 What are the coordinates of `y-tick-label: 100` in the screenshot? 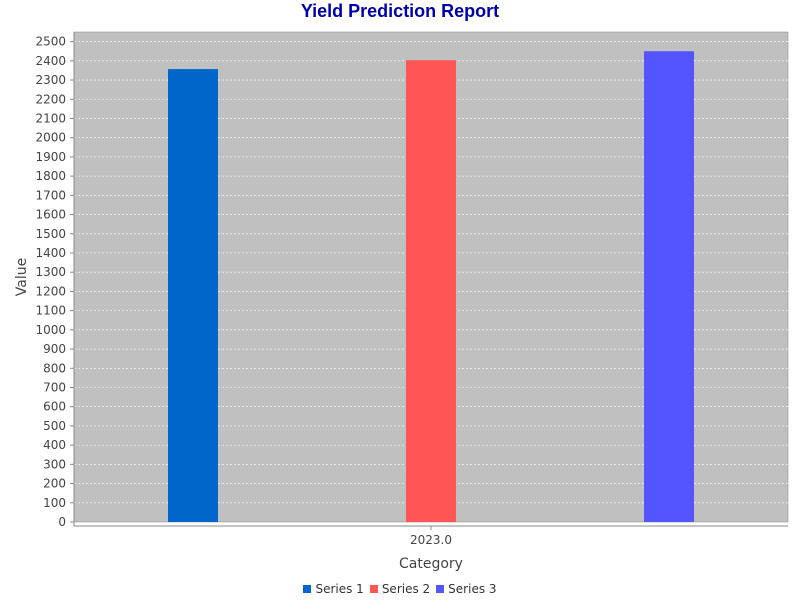 It's located at (54, 503).